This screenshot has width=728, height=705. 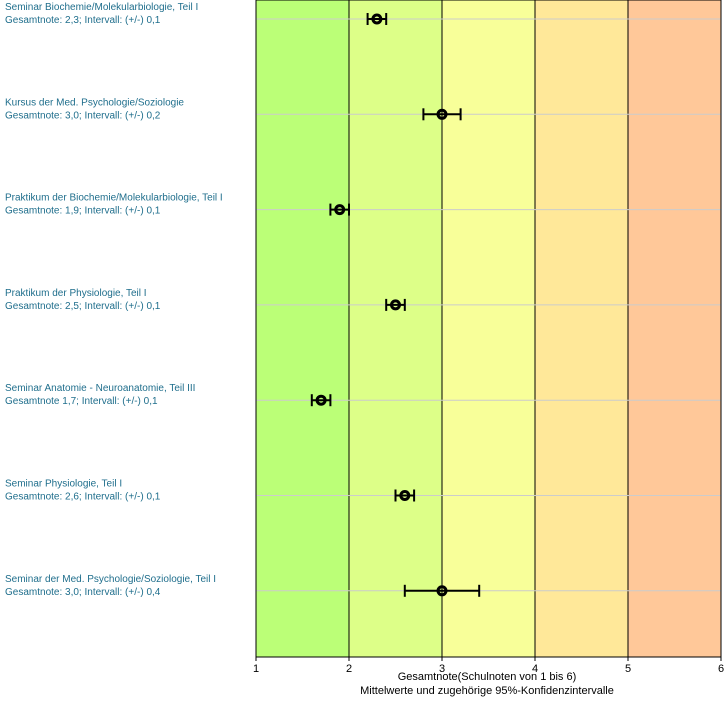 What do you see at coordinates (76, 293) in the screenshot?
I see `row-label-name: Praktikum der Physiologie, Teil I` at bounding box center [76, 293].